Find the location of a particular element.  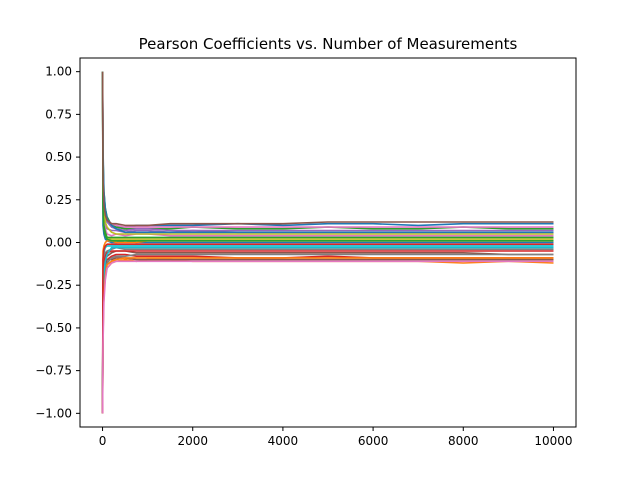

y-axis: −1.00 −0.75 −0.50 −0.25 0.00 0.25 0.50 0.75 1.00 is located at coordinates (57, 242).